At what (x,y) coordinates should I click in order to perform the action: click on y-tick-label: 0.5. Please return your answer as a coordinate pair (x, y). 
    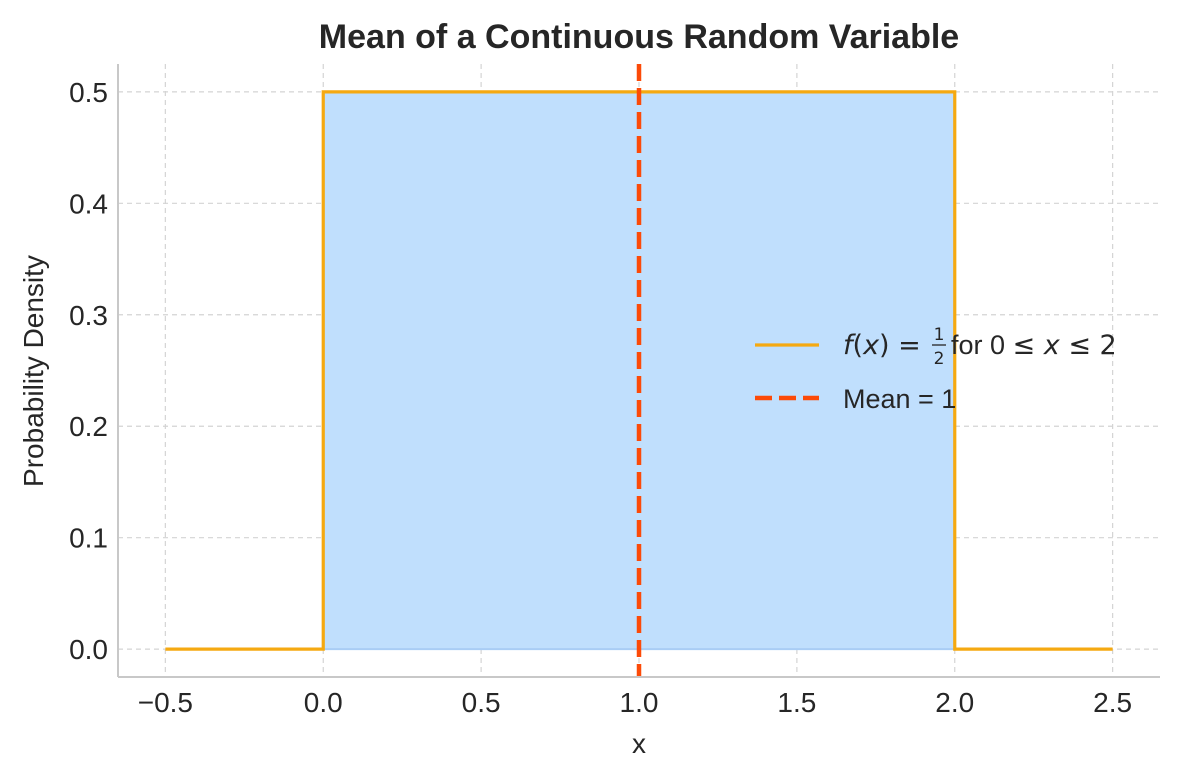
    Looking at the image, I should click on (88, 92).